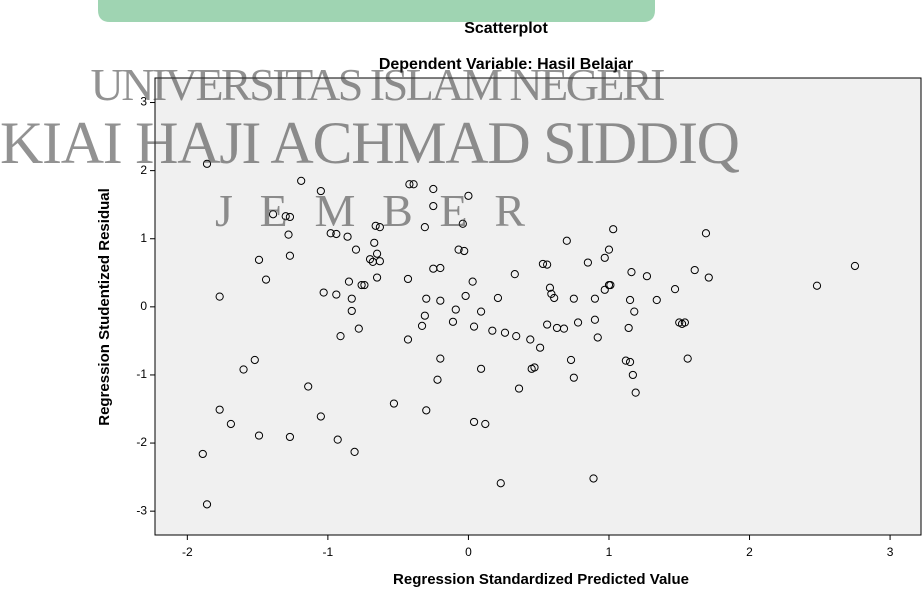 This screenshot has width=923, height=589. Describe the element at coordinates (143, 238) in the screenshot. I see `y-tick-label: 1` at that location.